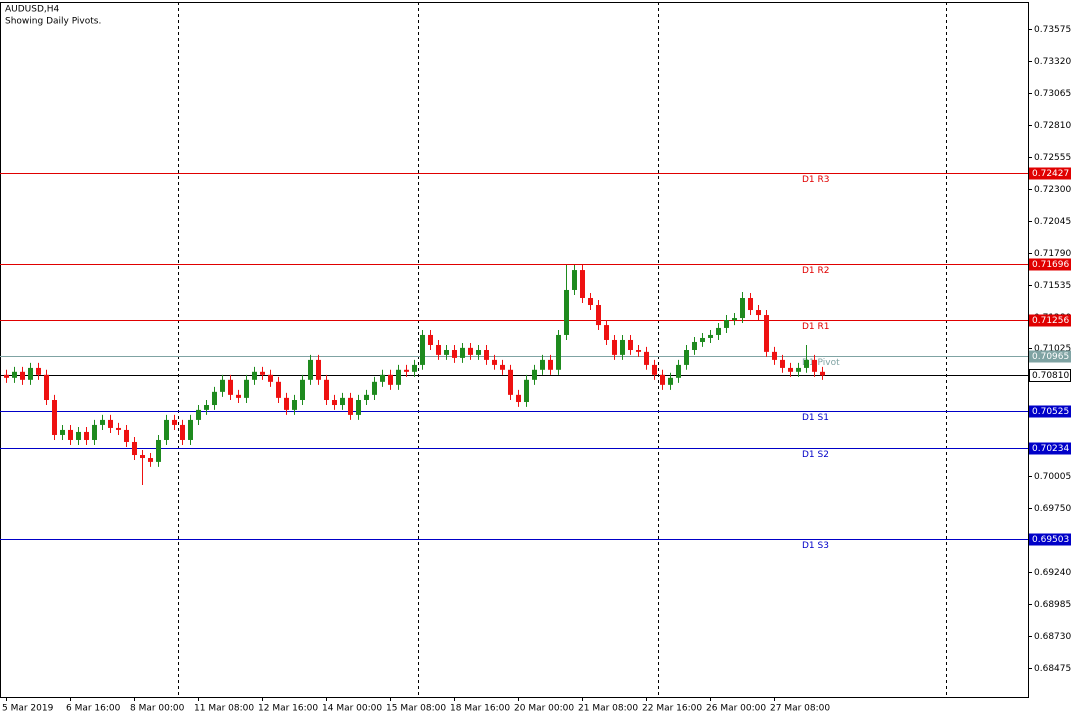 This screenshot has height=720, width=1080. What do you see at coordinates (1052, 573) in the screenshot?
I see `y-tick-label: 0.69240` at bounding box center [1052, 573].